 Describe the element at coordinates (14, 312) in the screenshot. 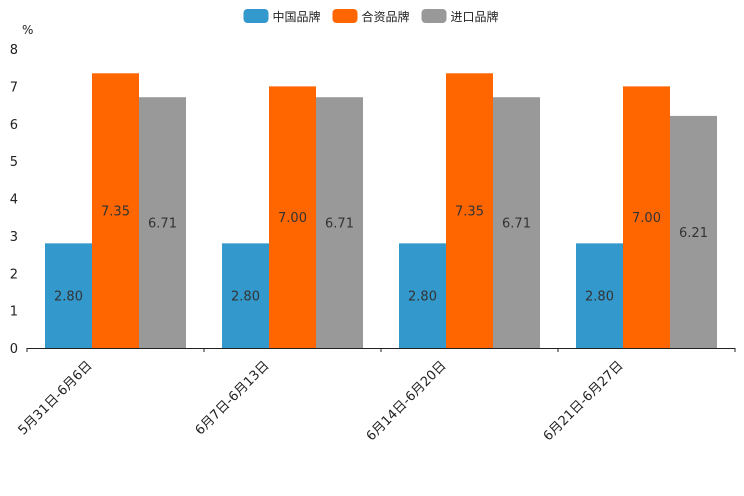

I see `y-tick-label: 1` at that location.